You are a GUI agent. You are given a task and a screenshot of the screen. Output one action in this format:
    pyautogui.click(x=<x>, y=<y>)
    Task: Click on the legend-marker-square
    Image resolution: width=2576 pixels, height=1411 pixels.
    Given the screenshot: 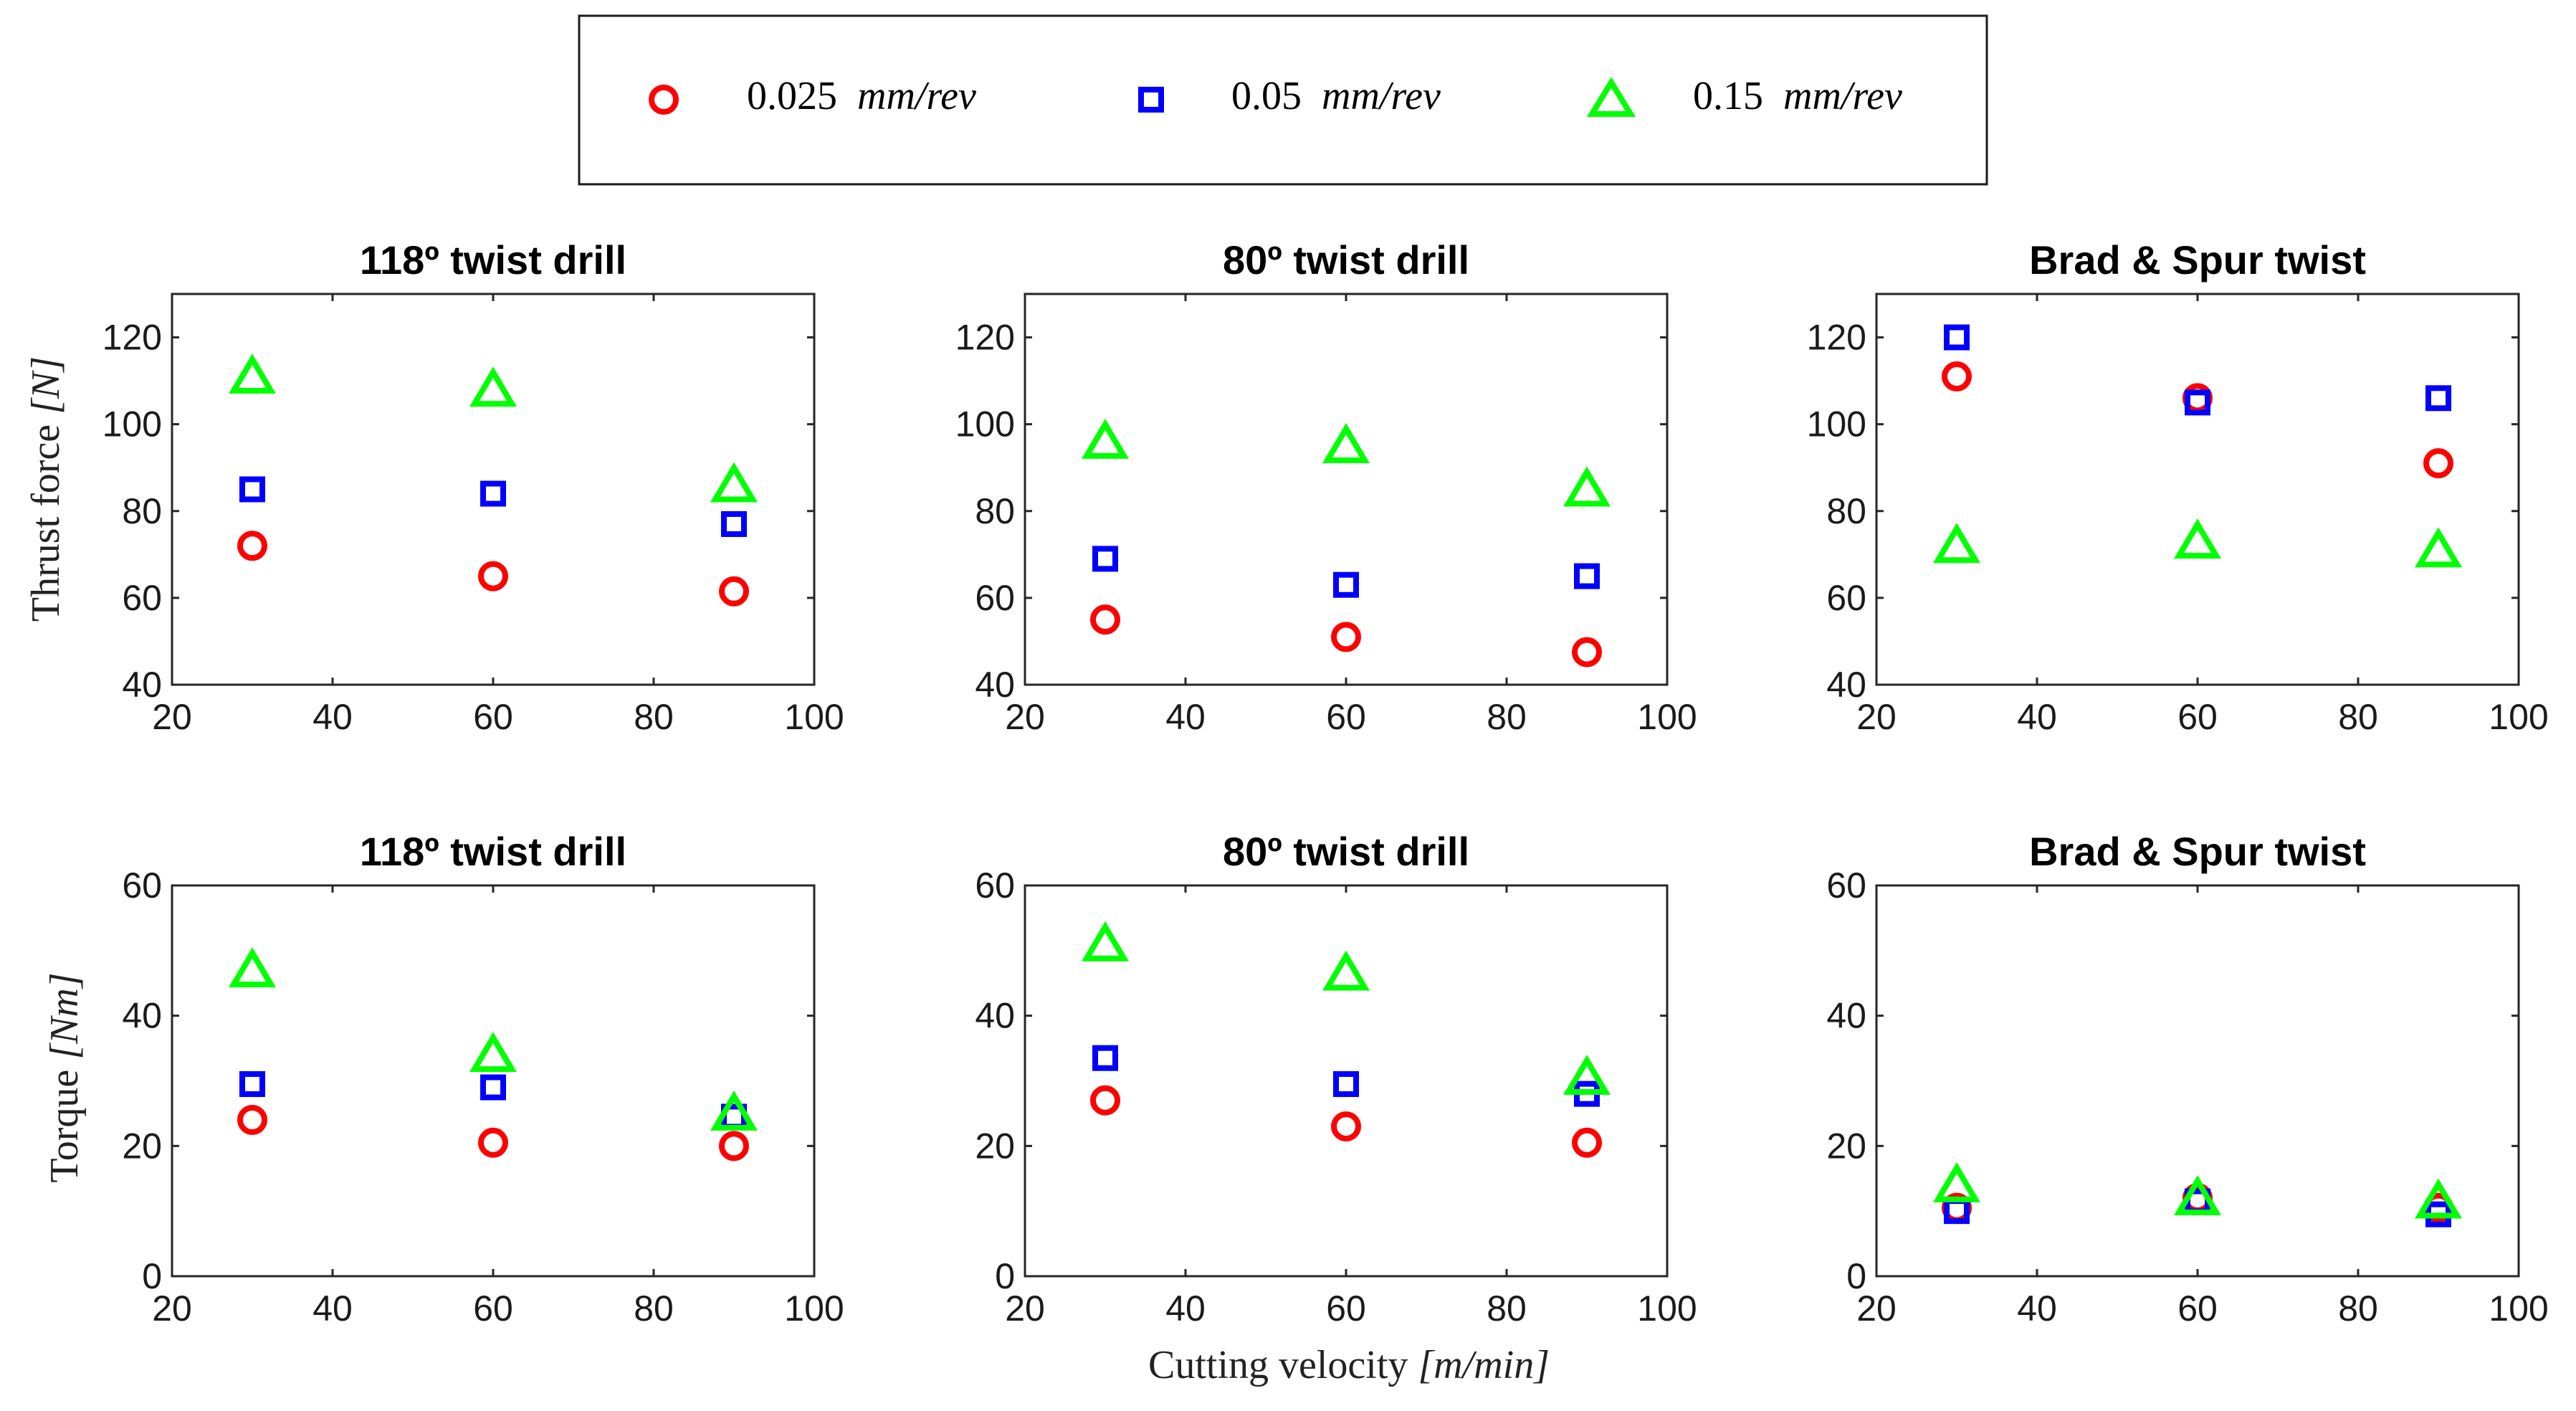 What is the action you would take?
    pyautogui.click(x=1151, y=100)
    